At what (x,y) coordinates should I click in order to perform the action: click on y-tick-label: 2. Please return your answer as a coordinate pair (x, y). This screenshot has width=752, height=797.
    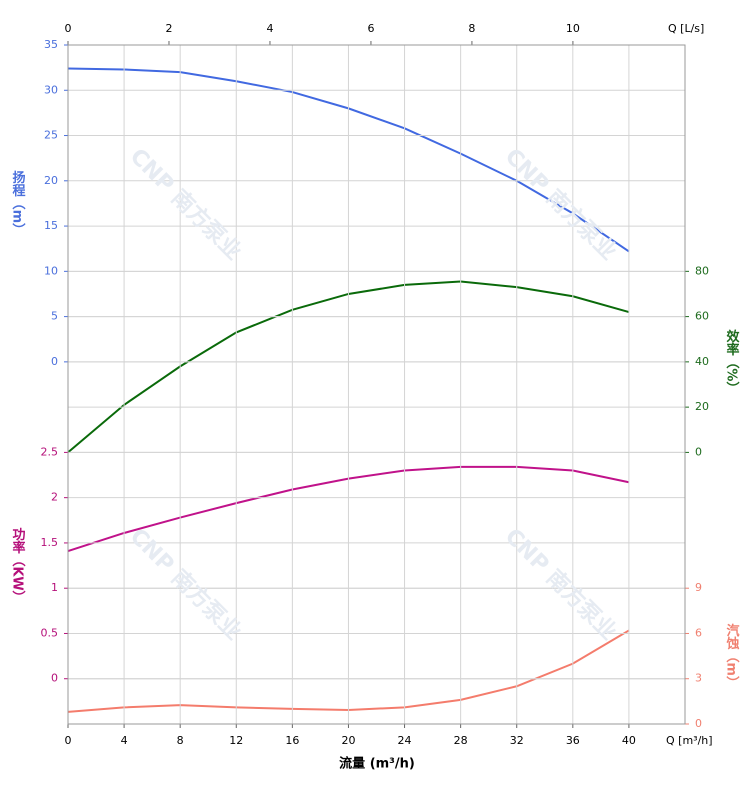
    Looking at the image, I should click on (54, 497).